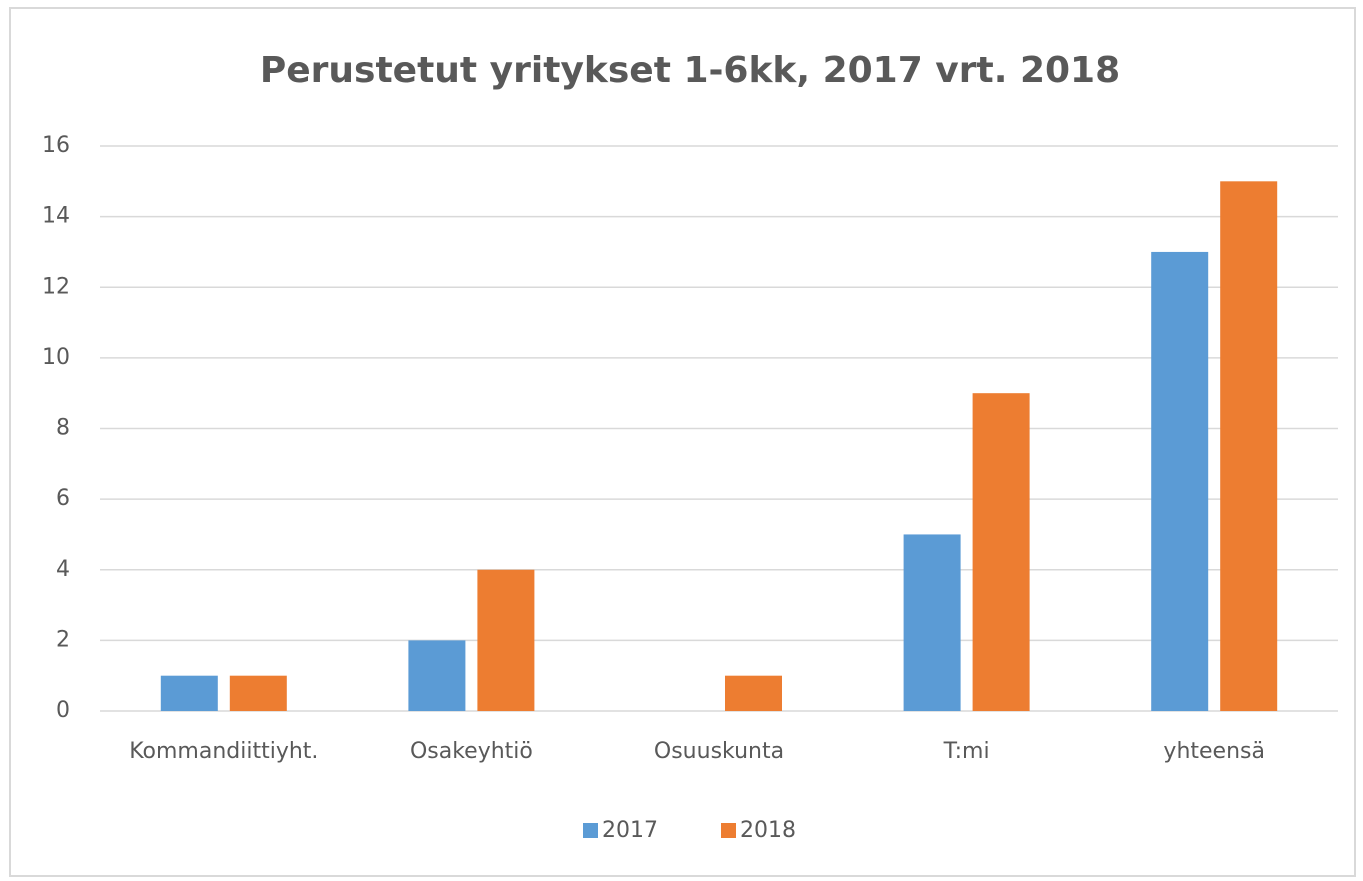  I want to click on y-tick-label: 8, so click(63, 428).